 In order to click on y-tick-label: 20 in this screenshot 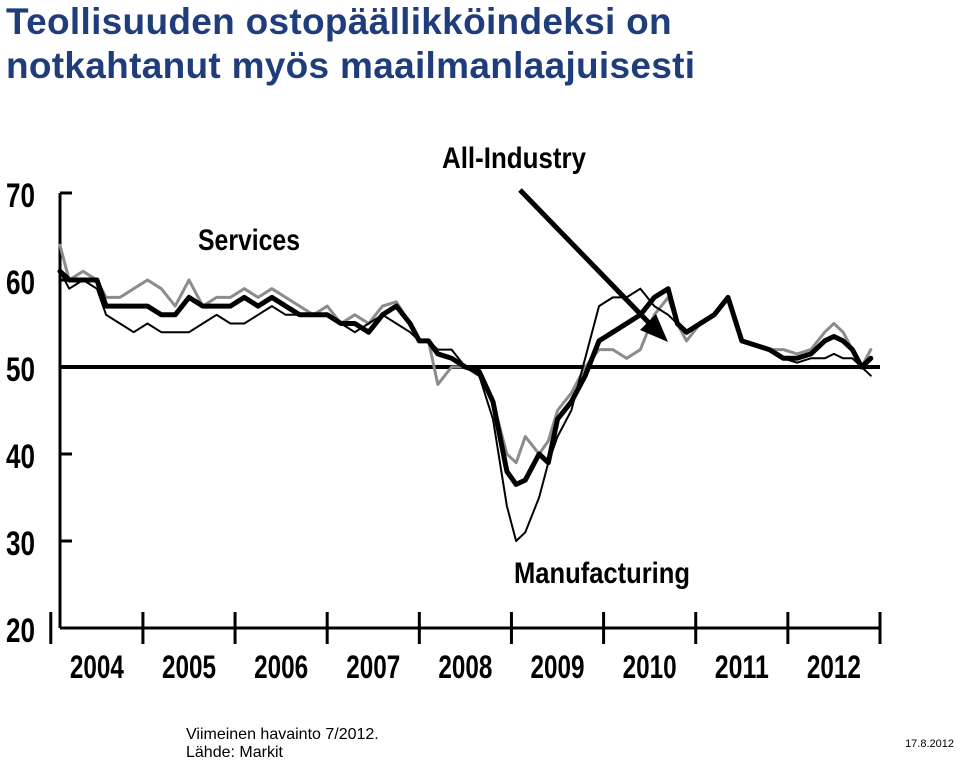, I will do `click(20, 631)`.